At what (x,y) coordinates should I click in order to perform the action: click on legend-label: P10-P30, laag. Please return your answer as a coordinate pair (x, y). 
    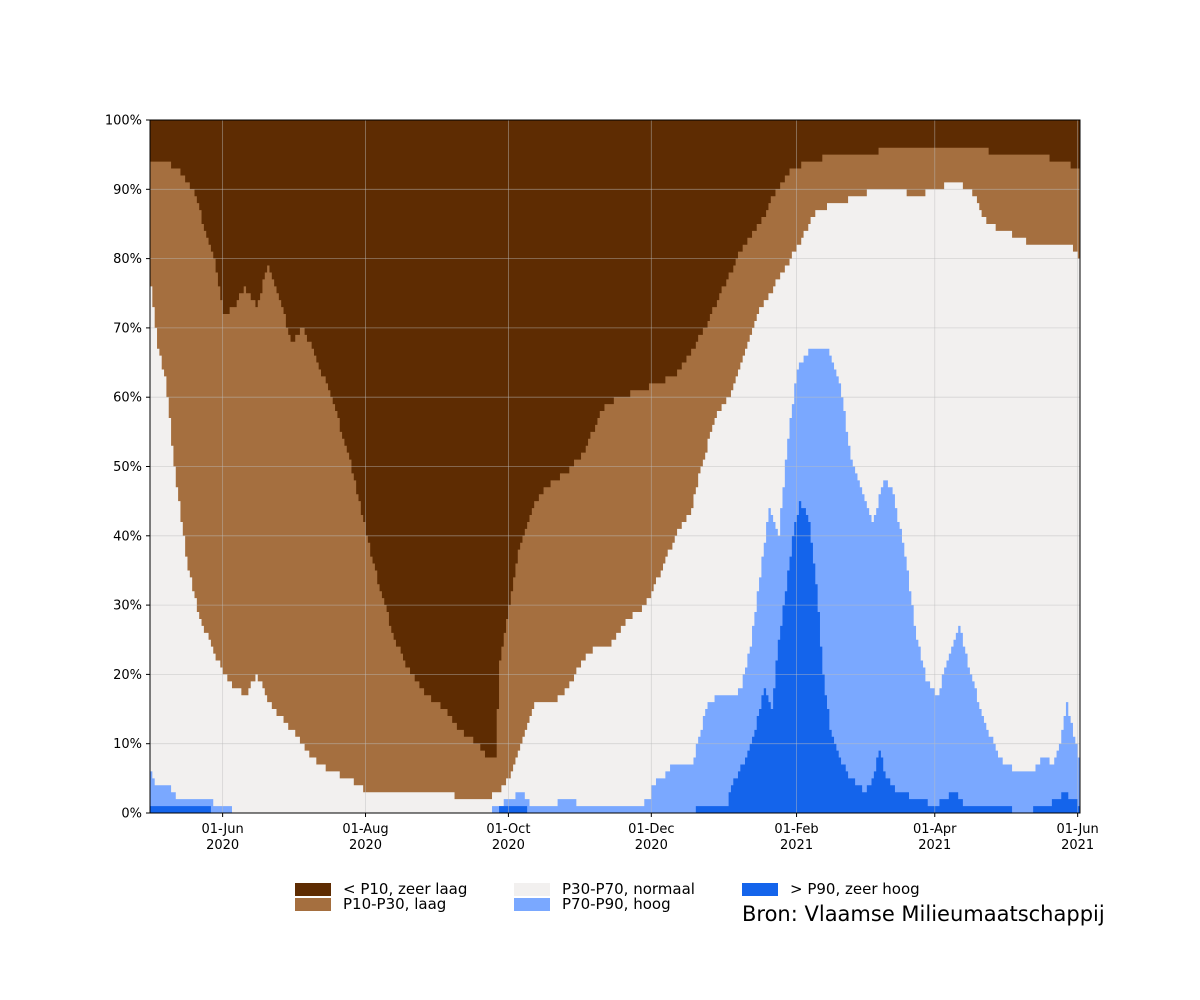
    Looking at the image, I should click on (395, 904).